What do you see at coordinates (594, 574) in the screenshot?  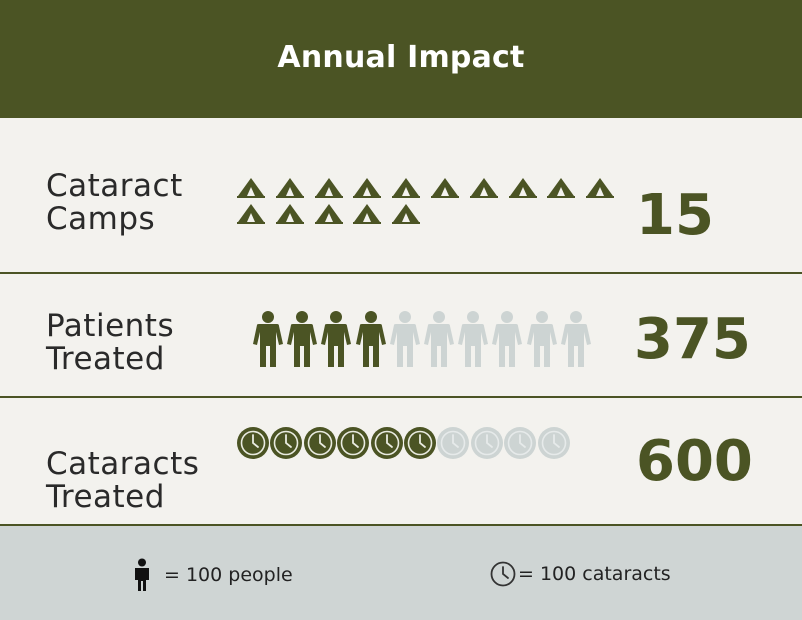 I see `legend-cataracts-text: = 100 cataracts` at bounding box center [594, 574].